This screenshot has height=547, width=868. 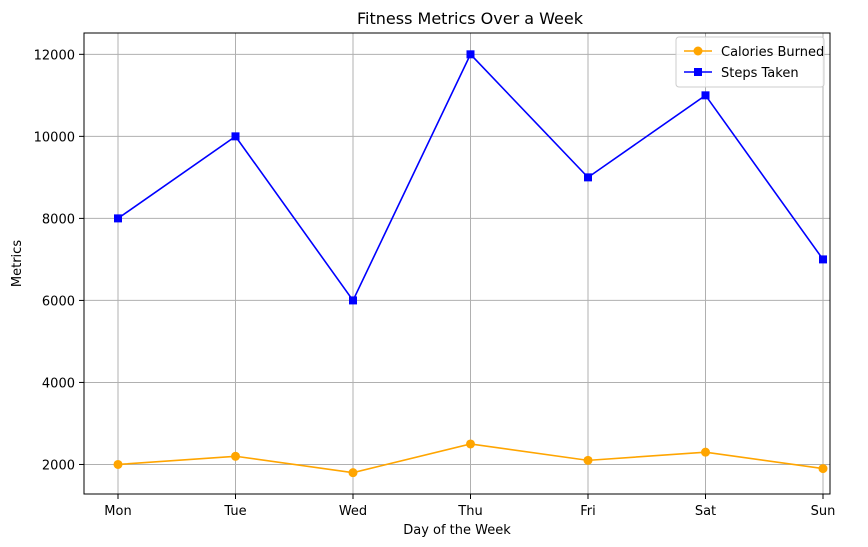 I want to click on legend: Calories Burned Steps Taken, so click(x=750, y=62).